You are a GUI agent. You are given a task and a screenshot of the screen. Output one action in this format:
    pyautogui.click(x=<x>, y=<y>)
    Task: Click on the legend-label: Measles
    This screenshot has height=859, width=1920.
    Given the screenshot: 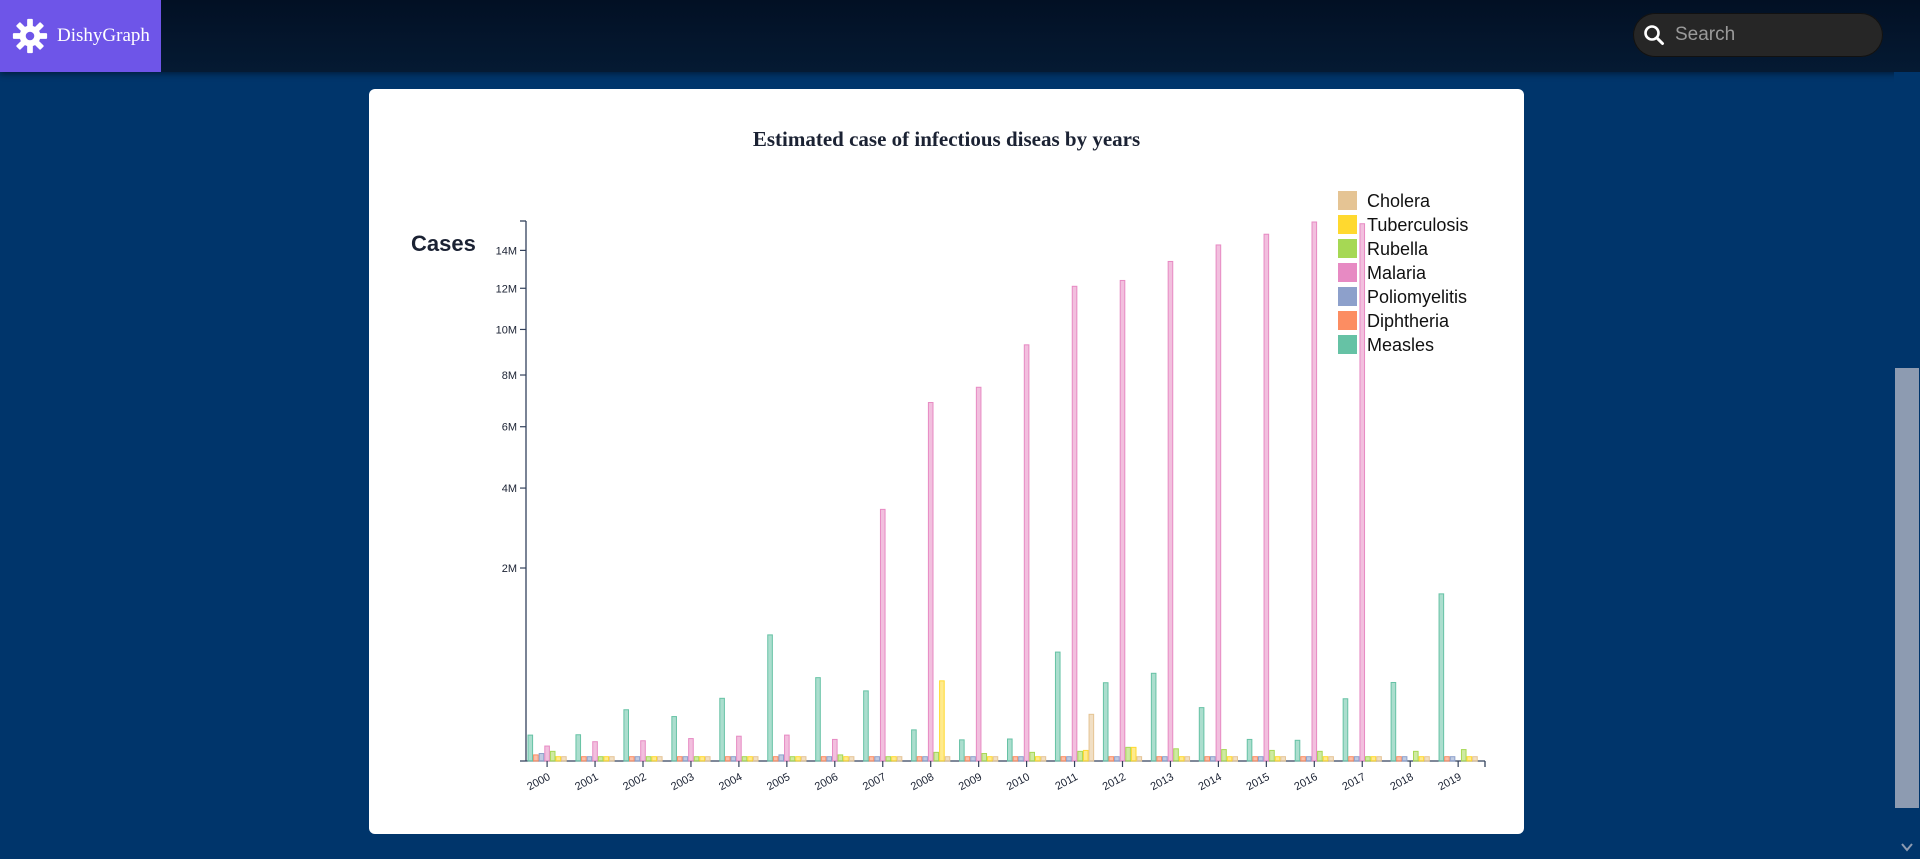 What is the action you would take?
    pyautogui.click(x=1400, y=345)
    